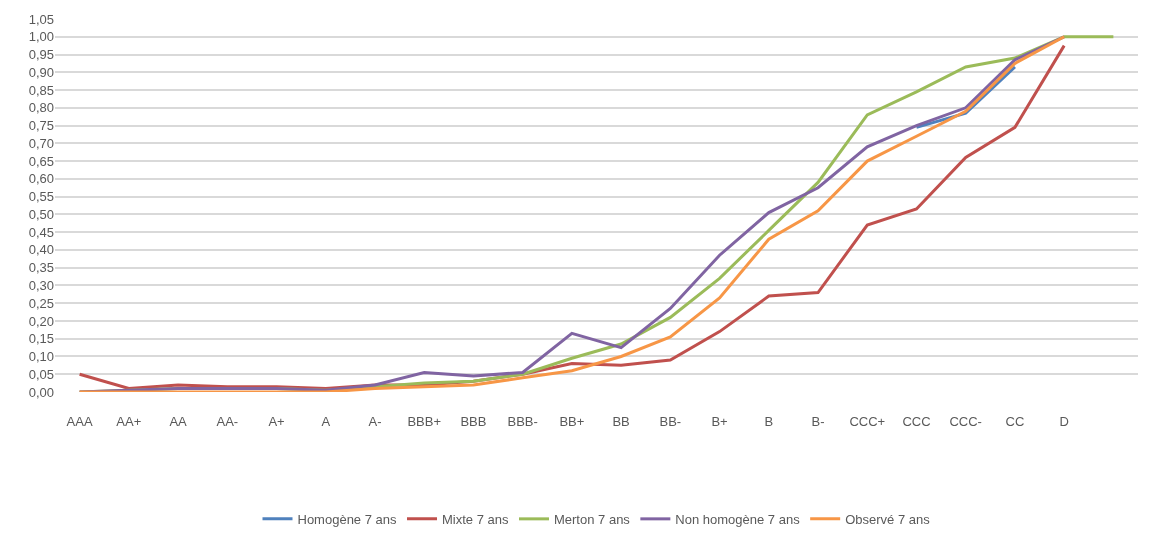 The height and width of the screenshot is (546, 1158). What do you see at coordinates (41, 90) in the screenshot?
I see `y-tick-label: 0,85` at bounding box center [41, 90].